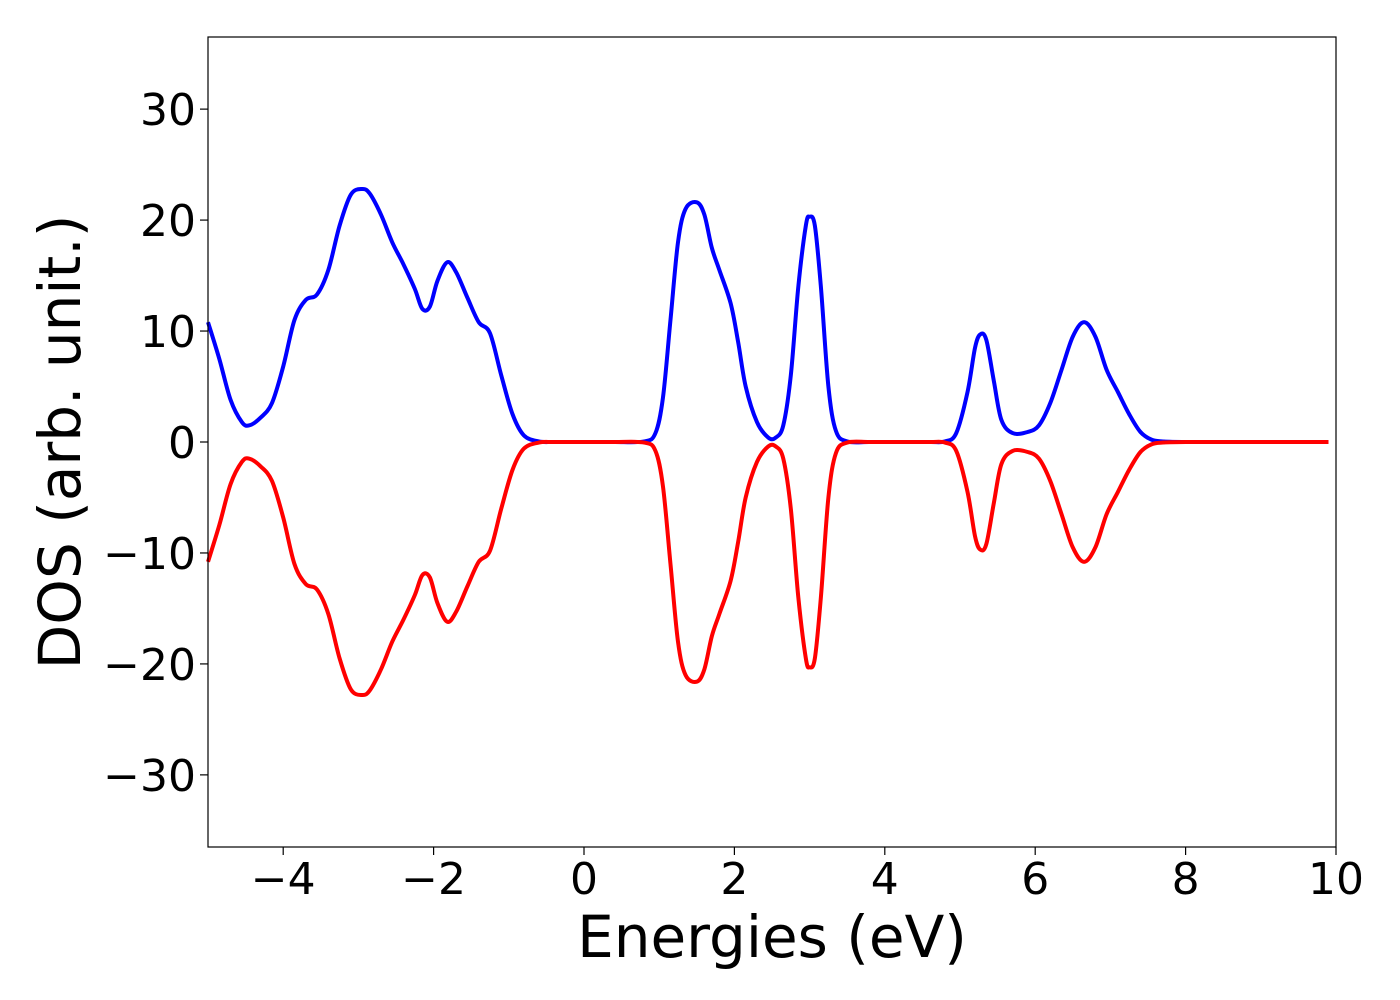 This screenshot has height=1000, width=1400. What do you see at coordinates (60, 442) in the screenshot?
I see `y-axis-label: DOS (arb. unit.)` at bounding box center [60, 442].